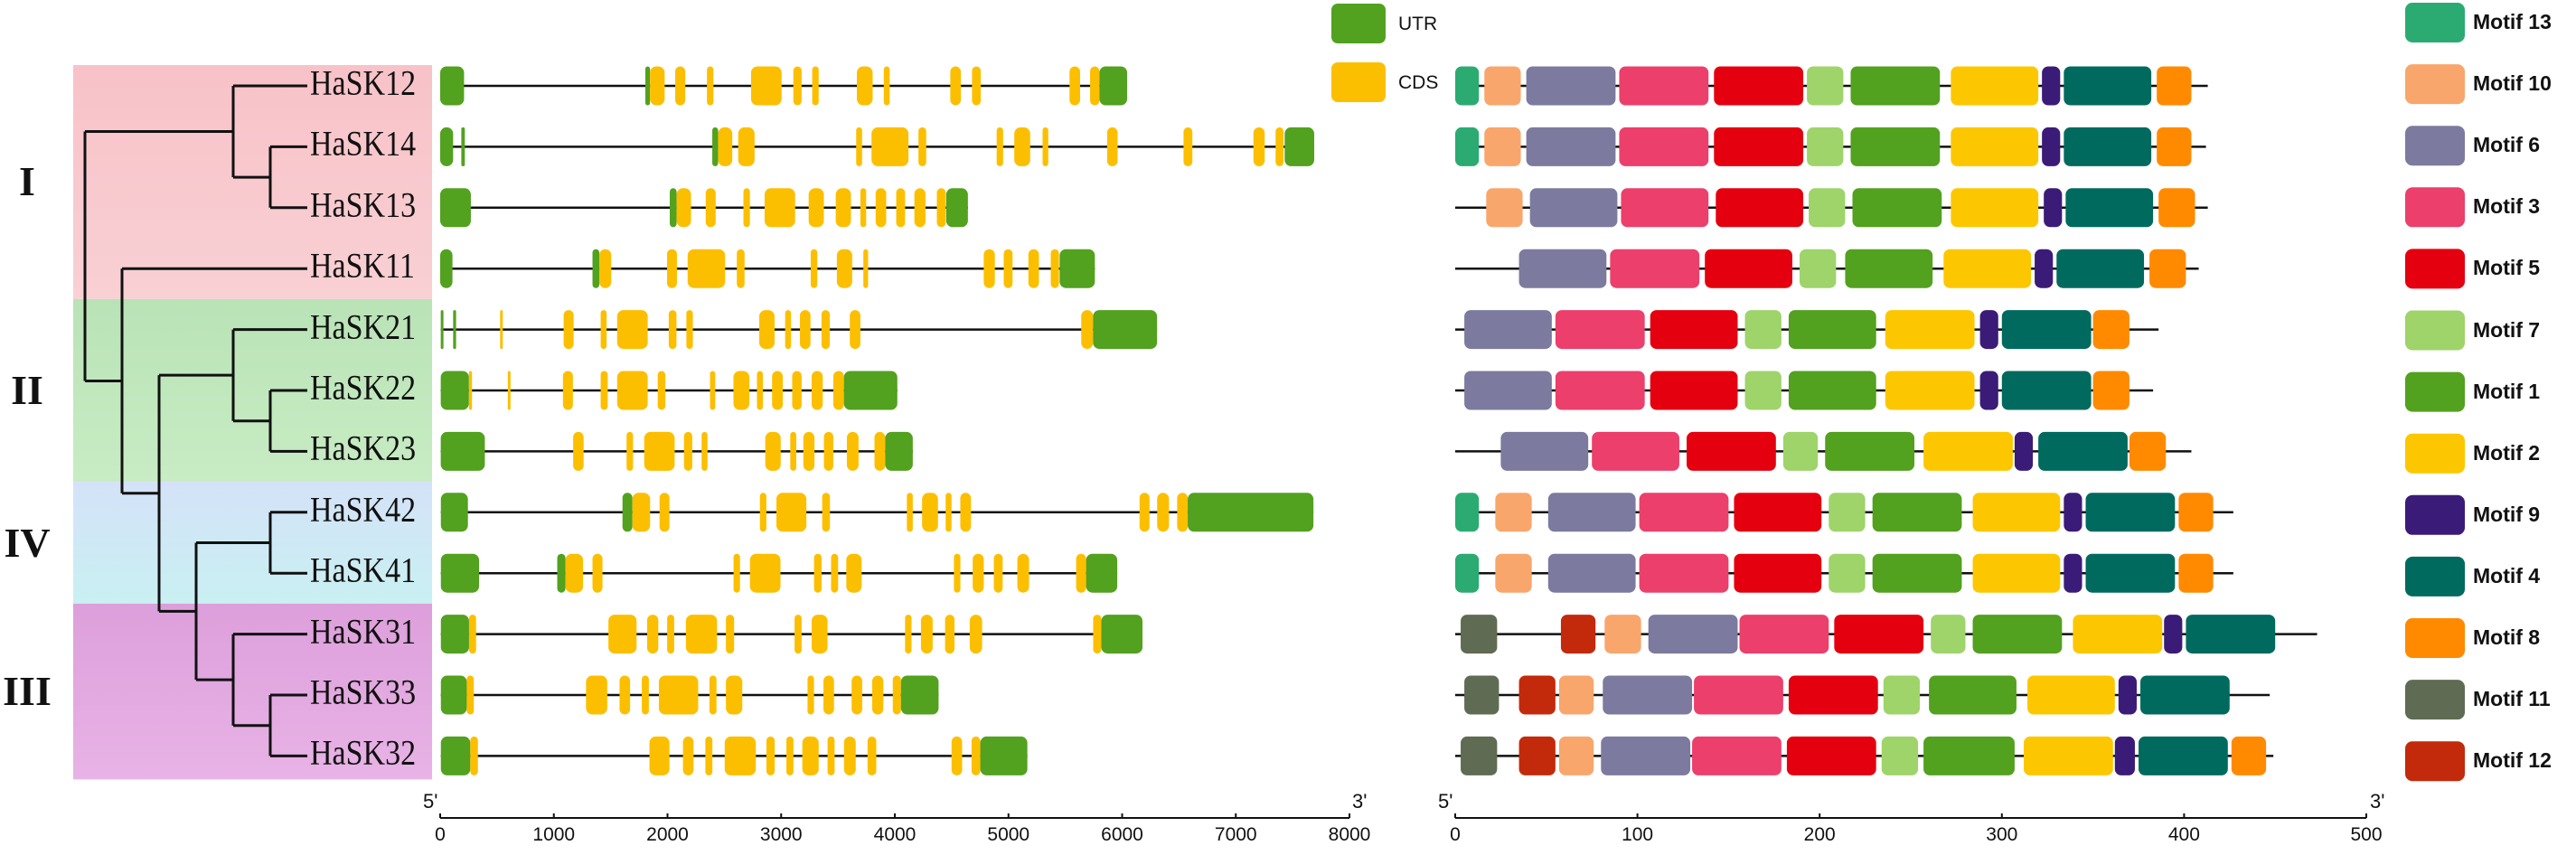 This screenshot has height=855, width=2576. Describe the element at coordinates (1359, 23) in the screenshot. I see `utr-legend-swatch` at that location.